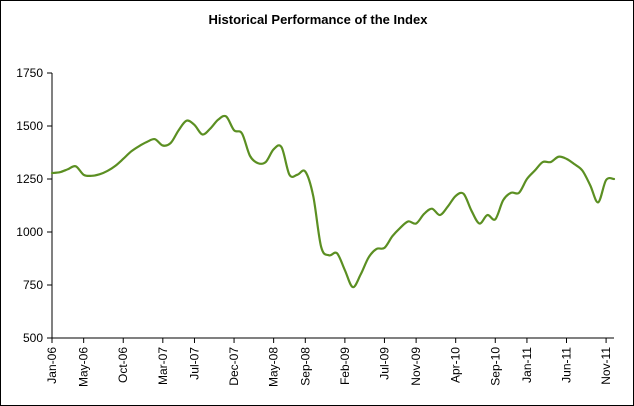 The width and height of the screenshot is (634, 406). What do you see at coordinates (29, 179) in the screenshot?
I see `y-tick-label: 1250` at bounding box center [29, 179].